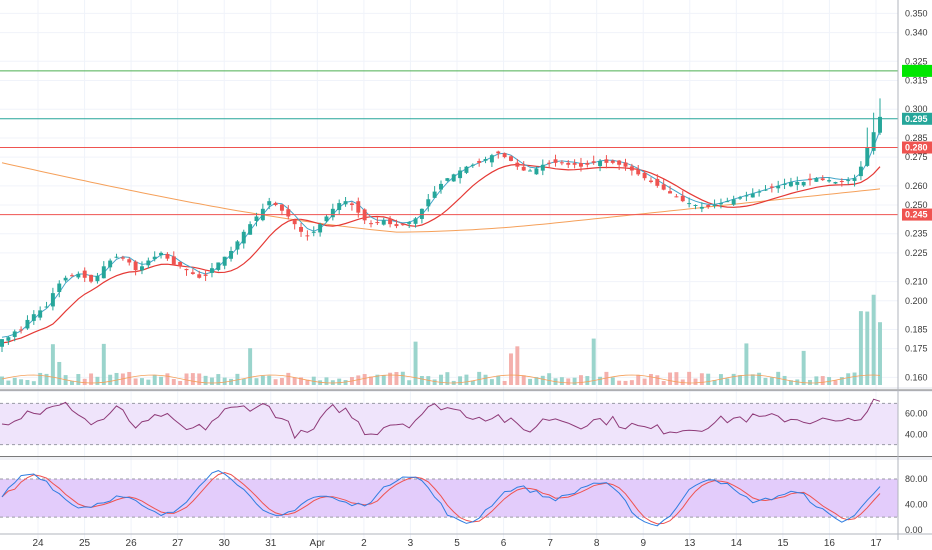  Describe the element at coordinates (449, 498) in the screenshot. I see `stochastic-pane` at that location.